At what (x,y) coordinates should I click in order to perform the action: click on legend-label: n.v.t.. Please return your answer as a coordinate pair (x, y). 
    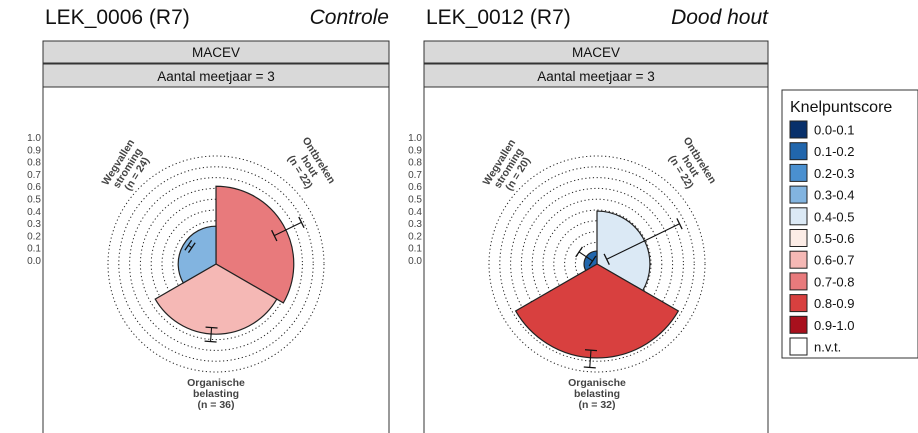
    Looking at the image, I should click on (827, 347).